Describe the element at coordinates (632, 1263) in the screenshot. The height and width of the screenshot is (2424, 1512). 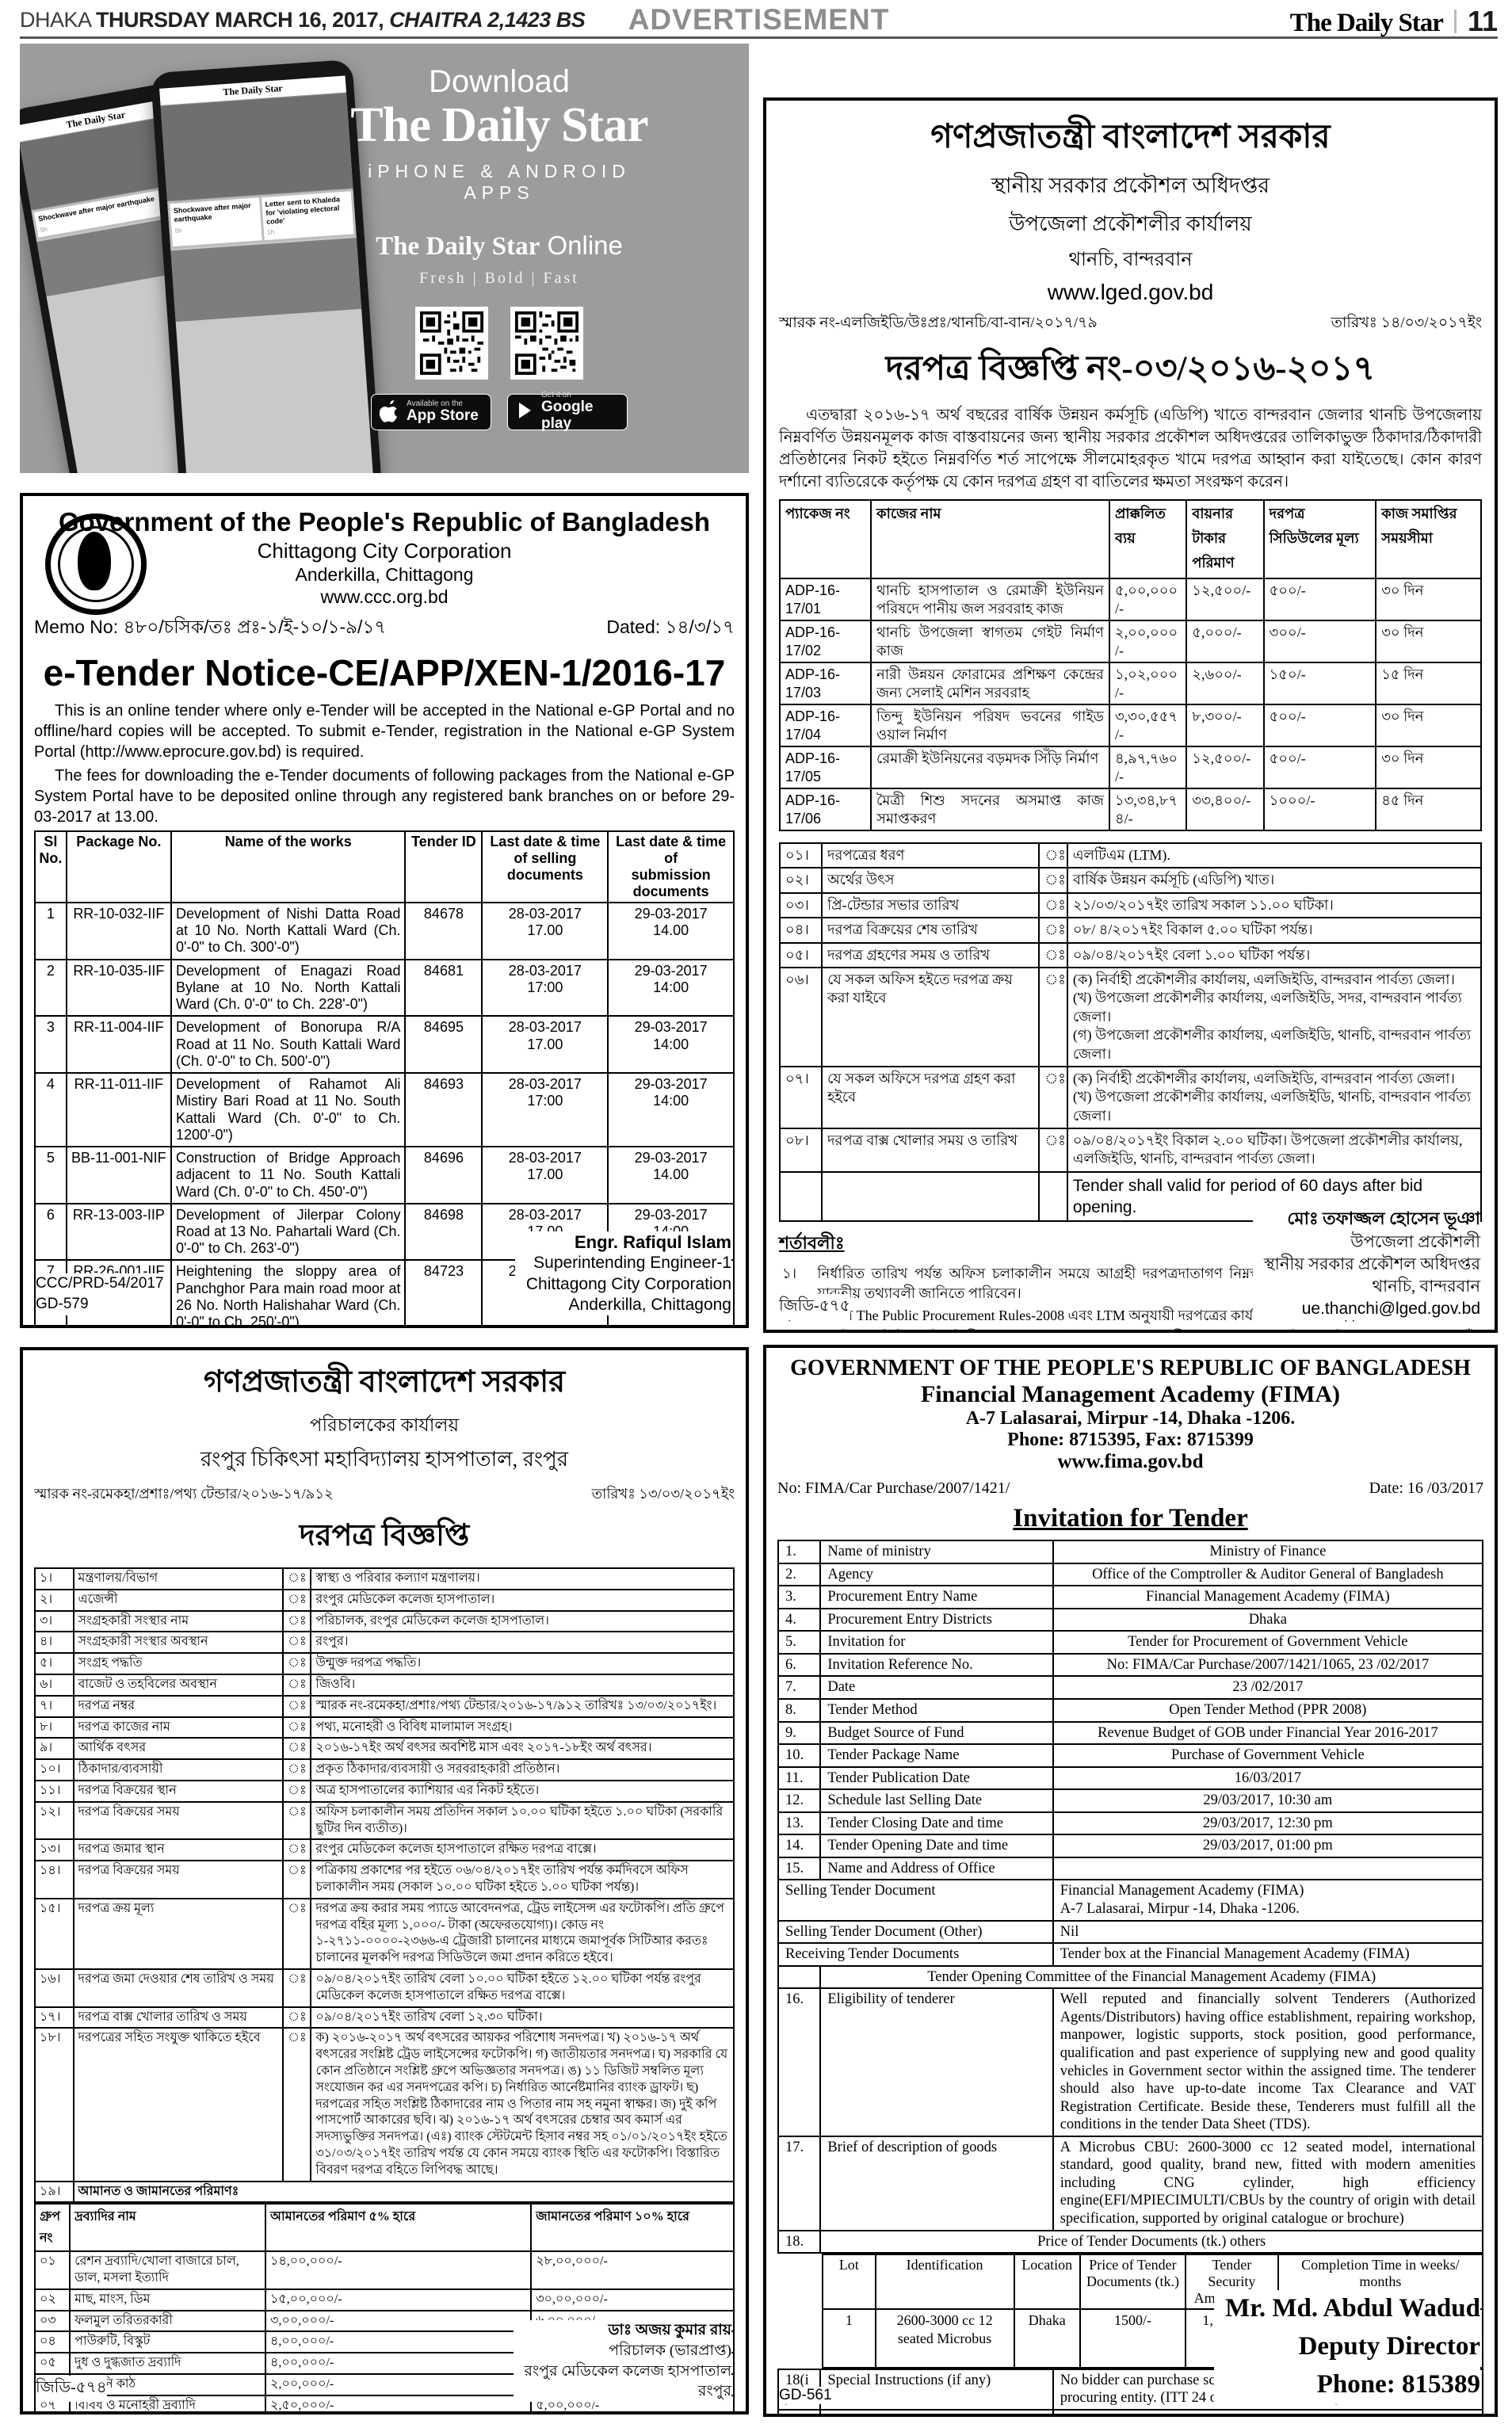
I see `signatory-title: Superintending Engineer-1` at that location.